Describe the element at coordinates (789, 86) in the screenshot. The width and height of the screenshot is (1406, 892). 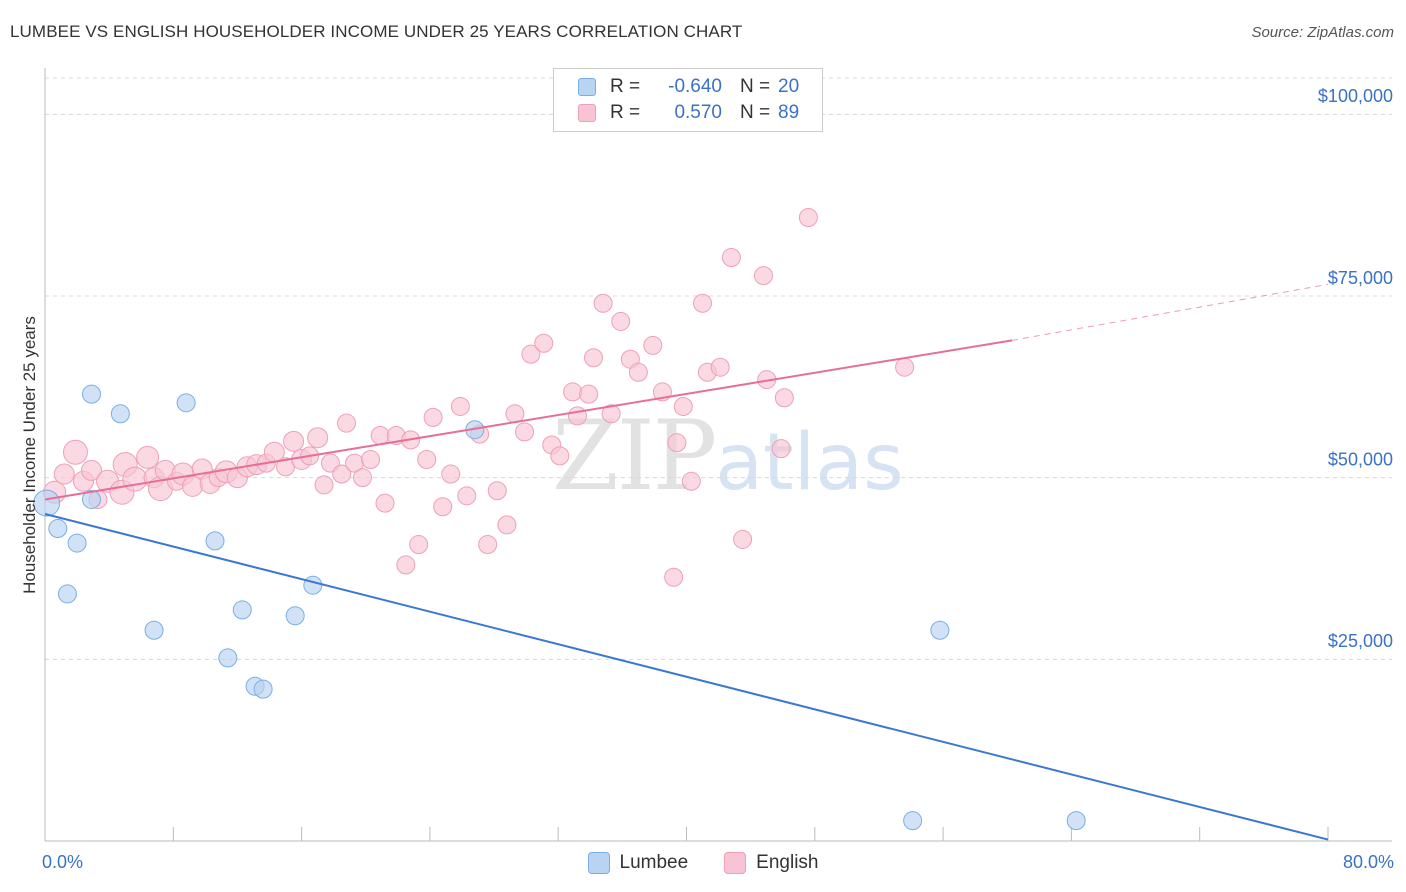
I see `n-value: 20` at that location.